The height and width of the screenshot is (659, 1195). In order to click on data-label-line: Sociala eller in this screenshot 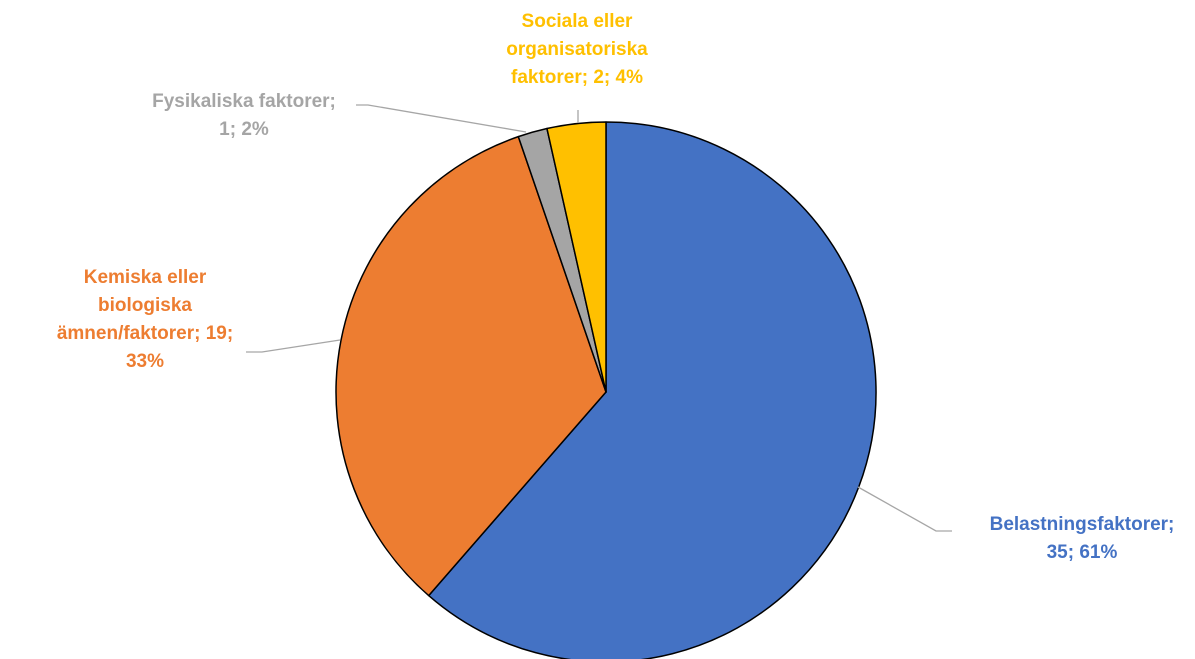, I will do `click(578, 21)`.